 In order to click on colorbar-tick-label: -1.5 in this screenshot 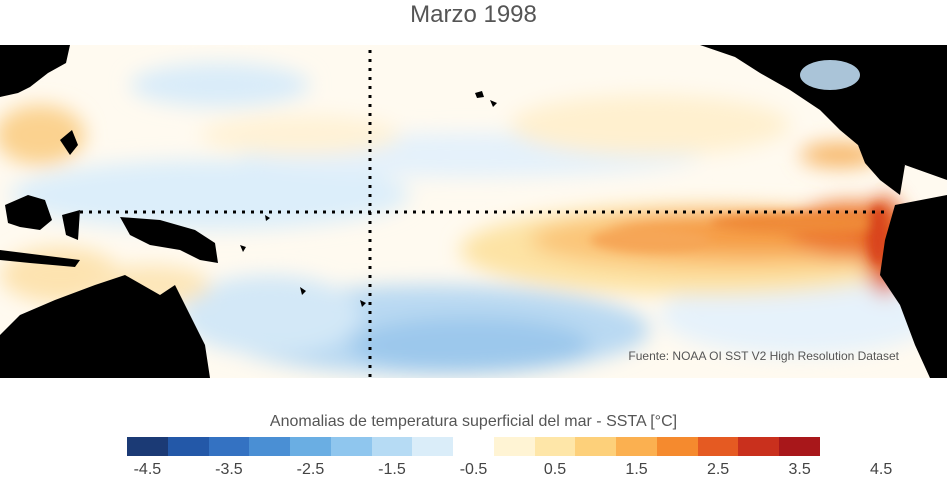, I will do `click(392, 469)`.